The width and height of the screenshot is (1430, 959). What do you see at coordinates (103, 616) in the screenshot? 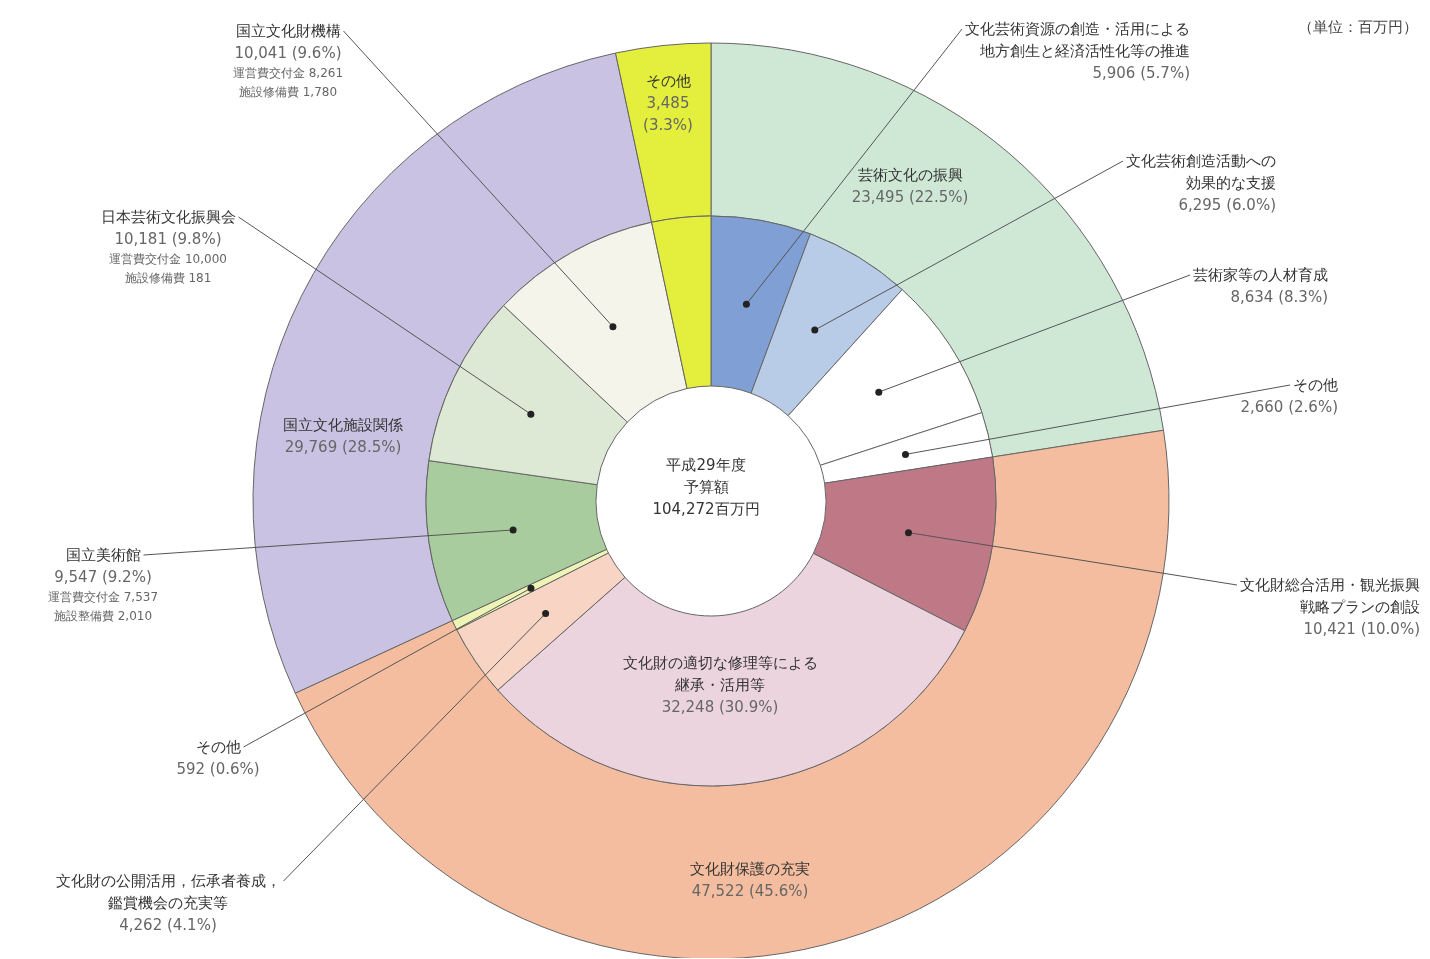
I see `text: 施設整備費 2,010` at bounding box center [103, 616].